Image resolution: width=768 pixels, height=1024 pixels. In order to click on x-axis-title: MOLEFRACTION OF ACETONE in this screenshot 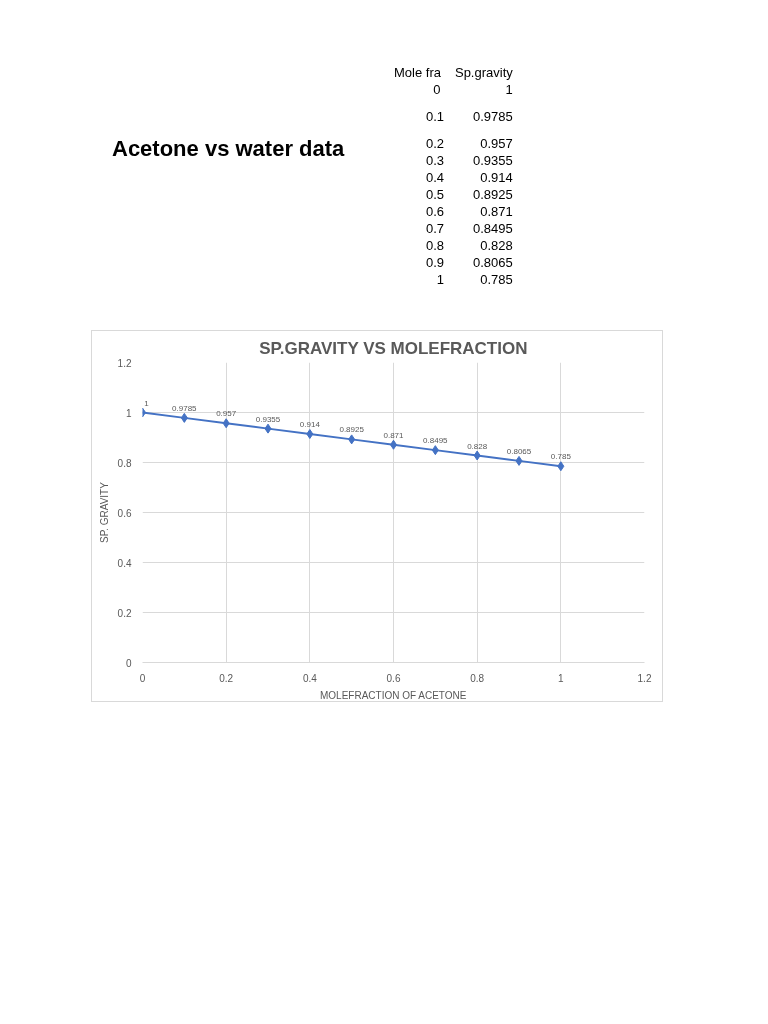, I will do `click(393, 695)`.